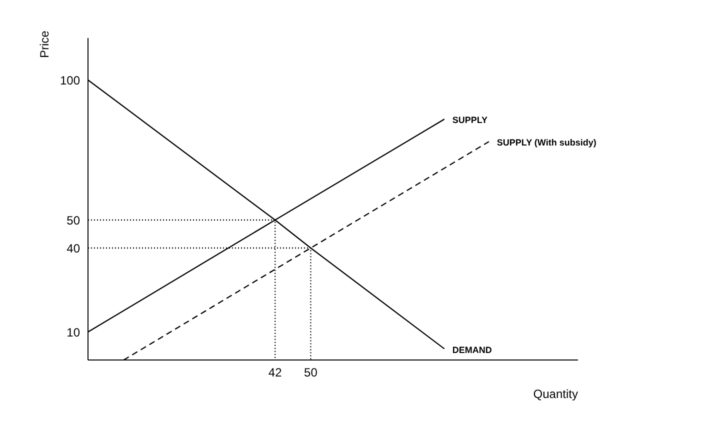 The height and width of the screenshot is (428, 706). What do you see at coordinates (555, 394) in the screenshot?
I see `x-axis-title: Quantity` at bounding box center [555, 394].